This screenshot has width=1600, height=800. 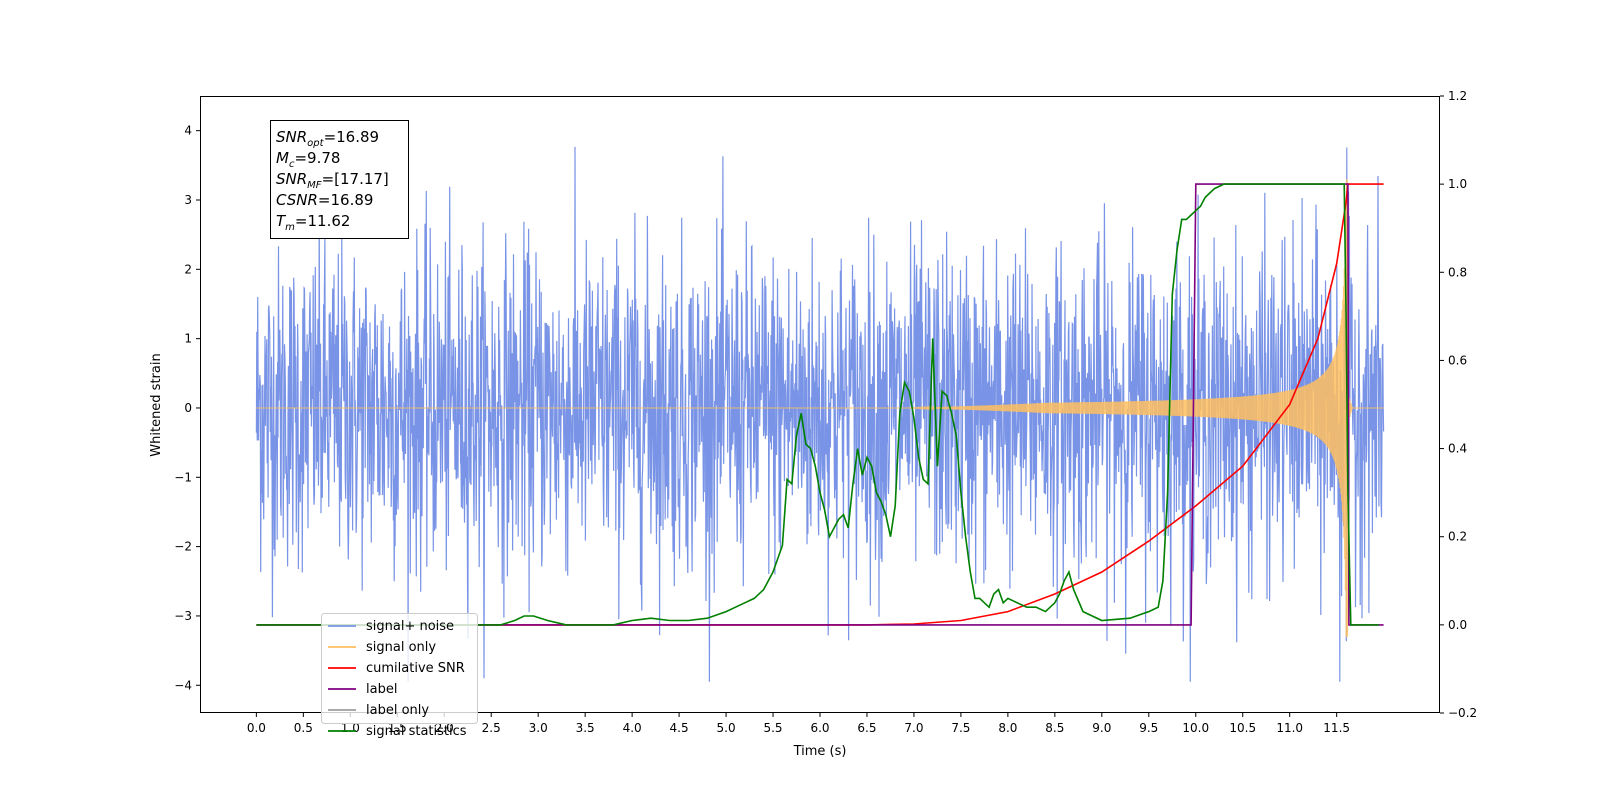 I want to click on info-box-frame, so click(x=339, y=179).